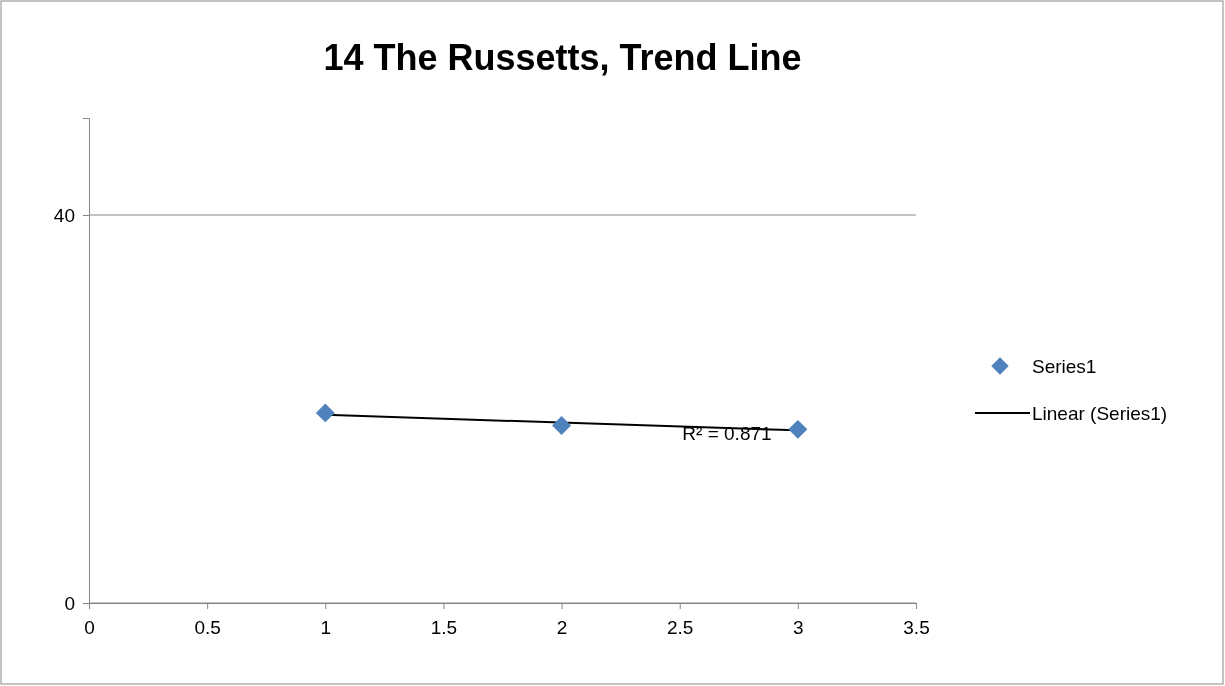  What do you see at coordinates (444, 628) in the screenshot?
I see `x-tick-label: 1.5` at bounding box center [444, 628].